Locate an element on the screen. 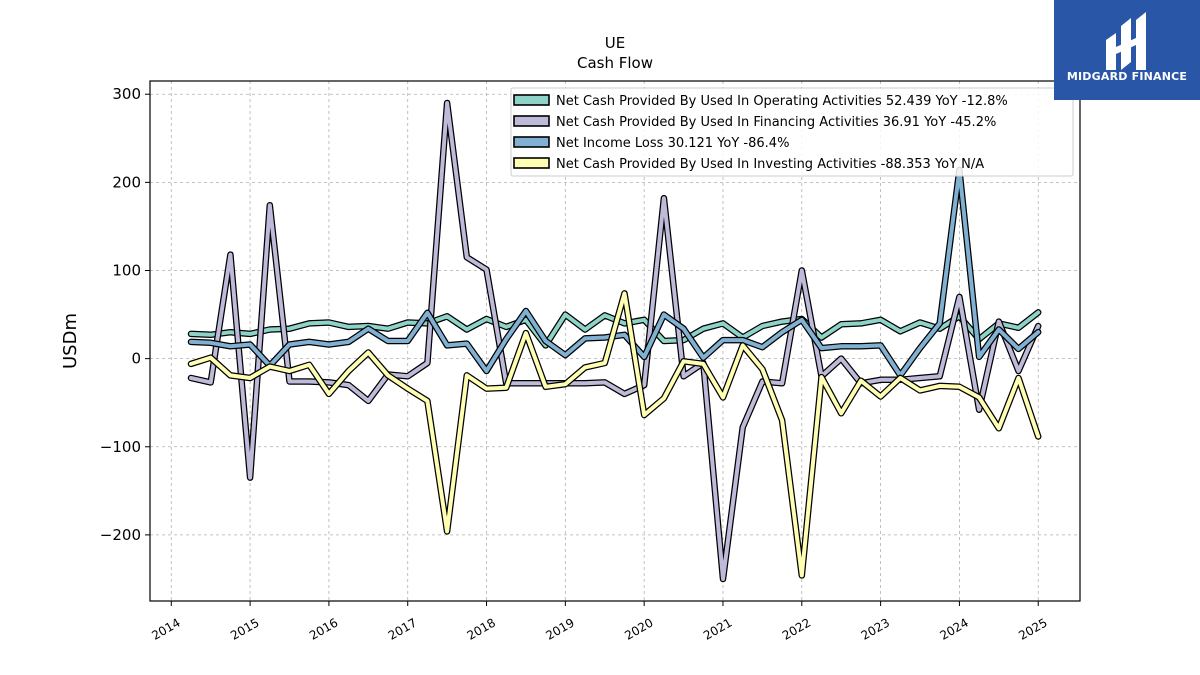 This screenshot has height=675, width=1200. y-axis-ticks: −200 −100 0 100 200 300 is located at coordinates (125, 314).